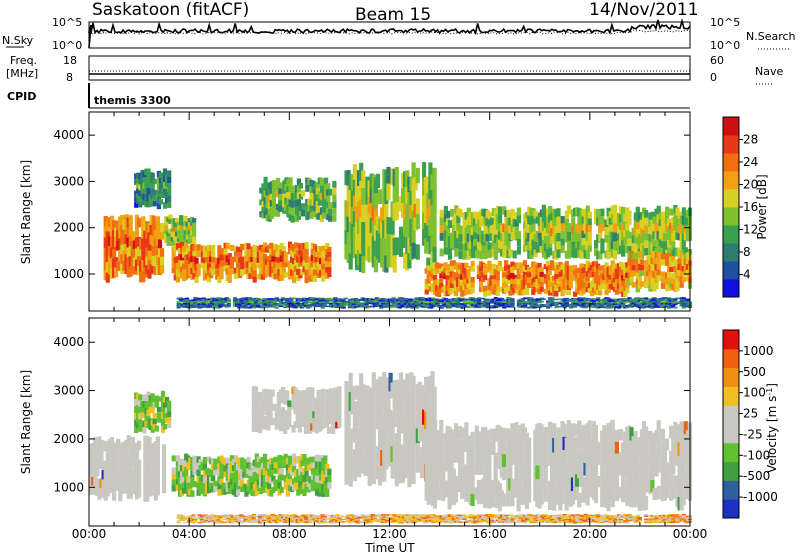 This screenshot has width=800, height=554. What do you see at coordinates (725, 22) in the screenshot?
I see `nsearch-tick-high: 10^5` at bounding box center [725, 22].